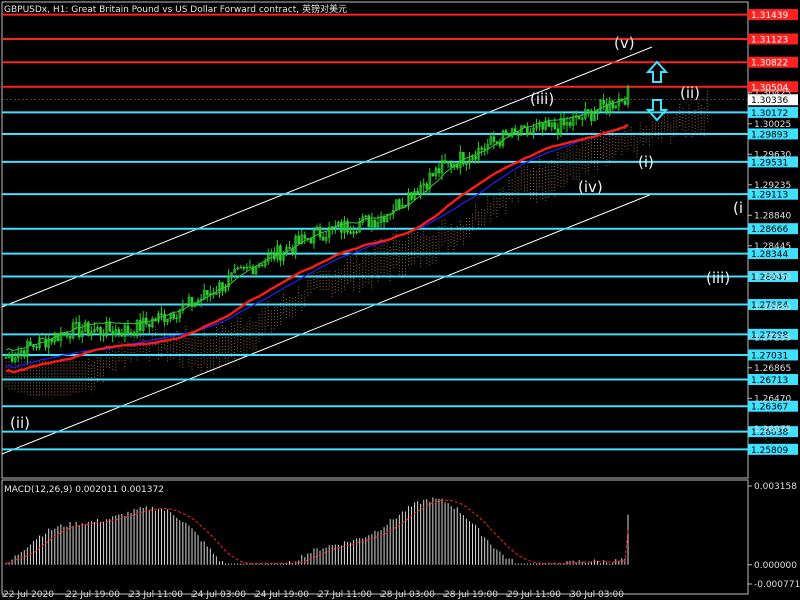  Describe the element at coordinates (542, 99) in the screenshot. I see `wave-label: (iii)` at that location.